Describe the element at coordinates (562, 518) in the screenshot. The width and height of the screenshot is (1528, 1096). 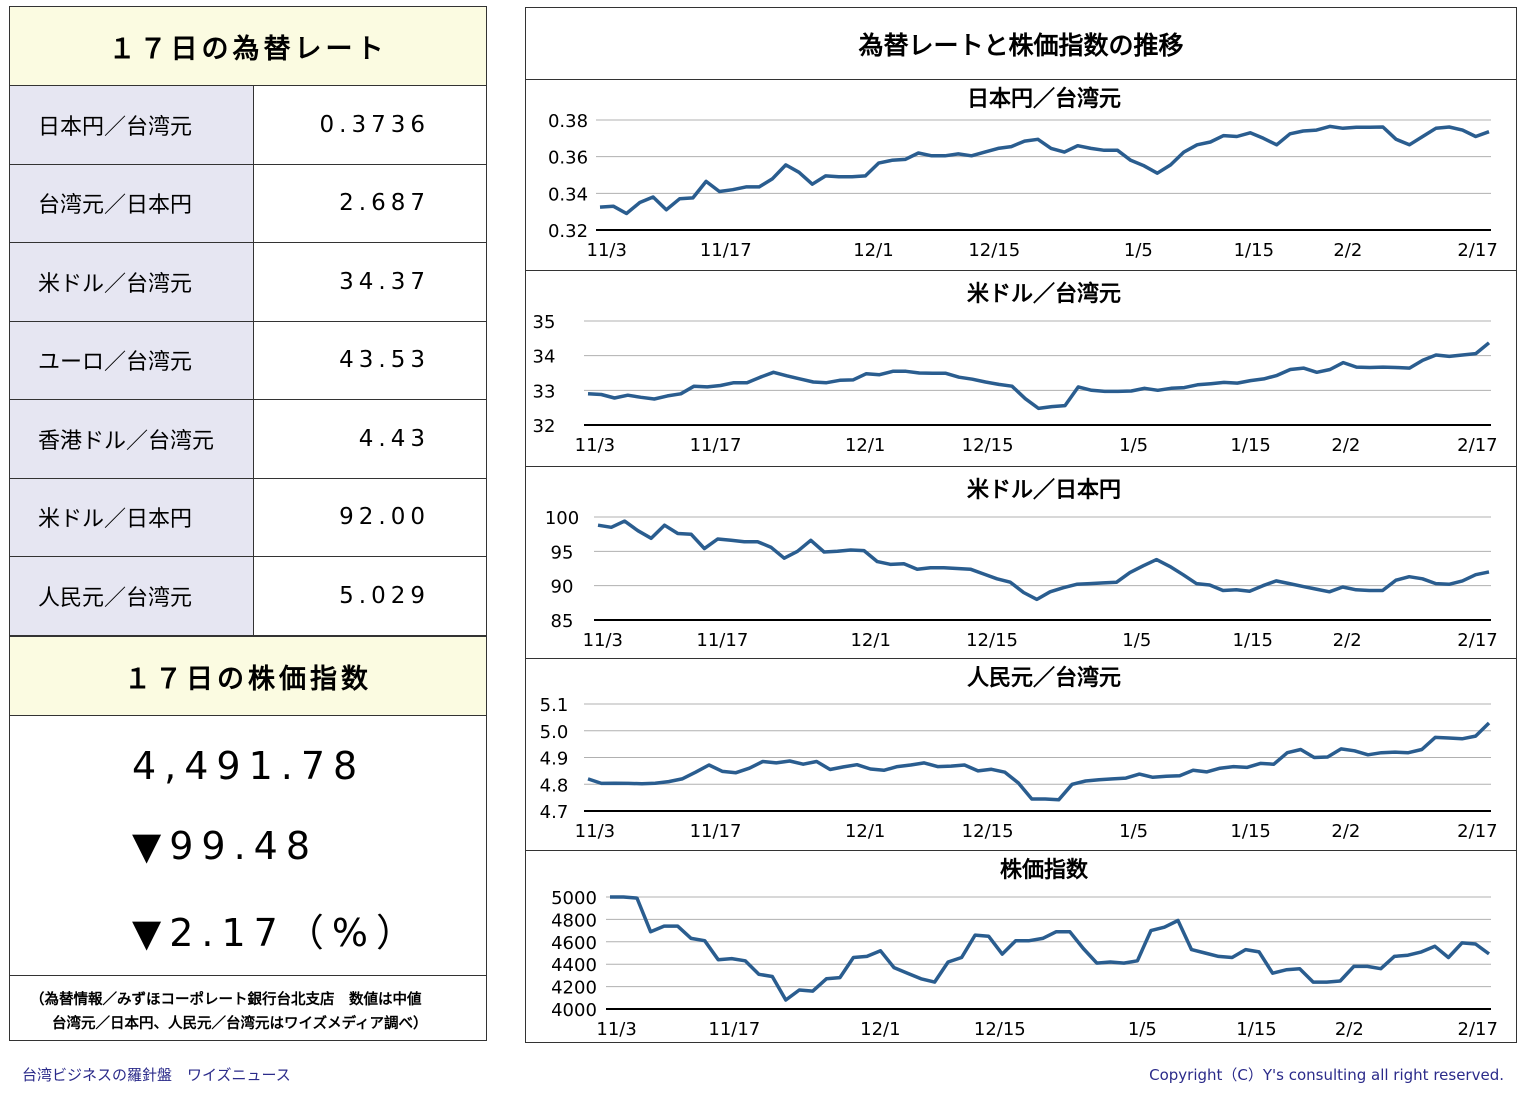
I see `y-tick-label: 100` at that location.